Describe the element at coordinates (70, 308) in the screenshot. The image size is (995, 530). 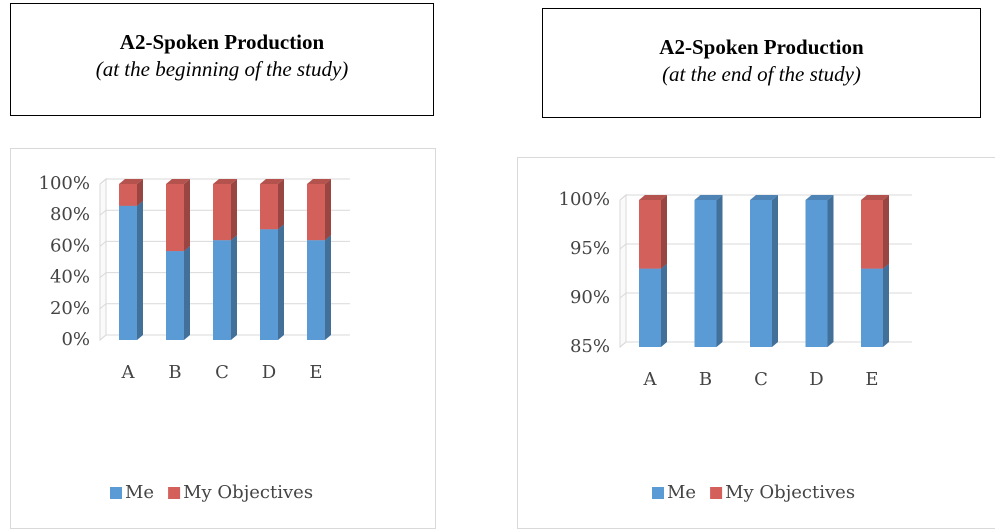
I see `y-tick-label: 20%` at that location.